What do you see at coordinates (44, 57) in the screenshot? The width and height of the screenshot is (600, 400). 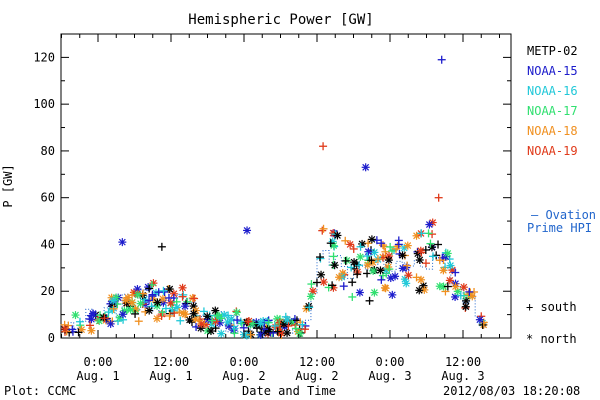 I see `y-tick-label: 120` at bounding box center [44, 57].